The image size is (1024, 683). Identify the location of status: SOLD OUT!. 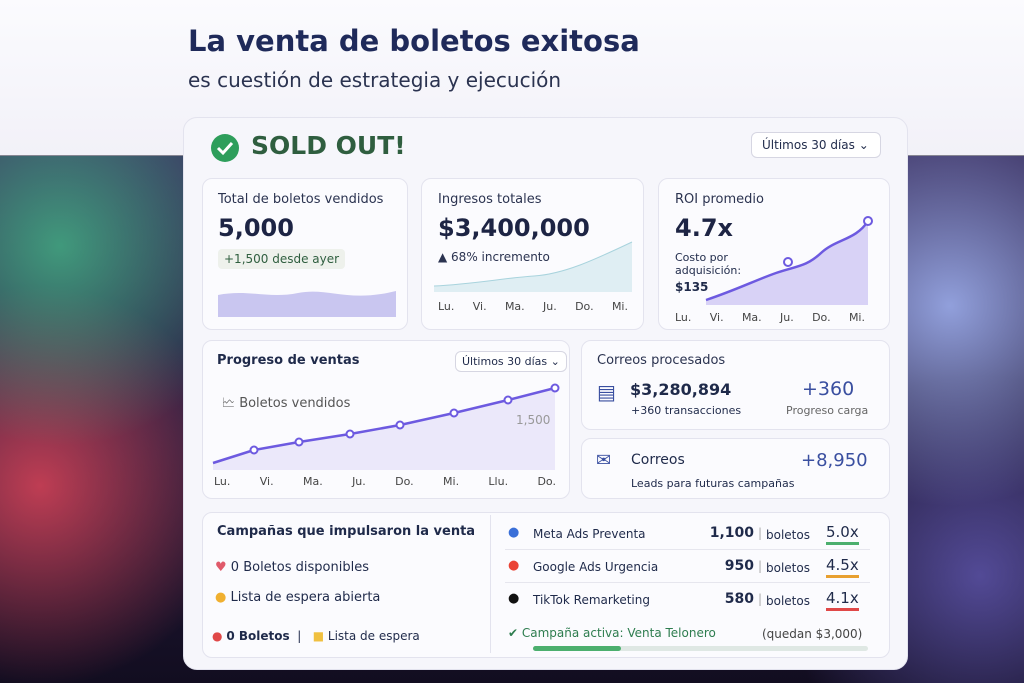
(328, 145).